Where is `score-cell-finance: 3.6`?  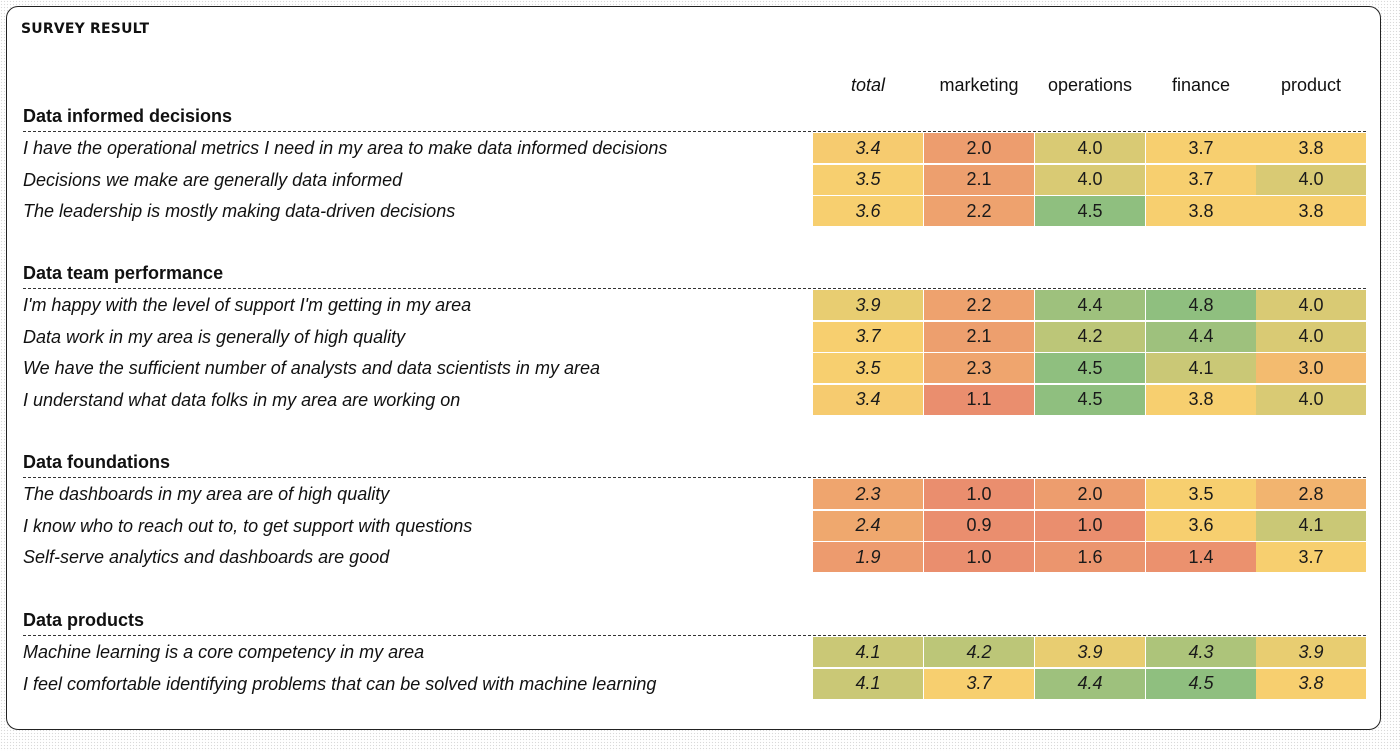
score-cell-finance: 3.6 is located at coordinates (1201, 525).